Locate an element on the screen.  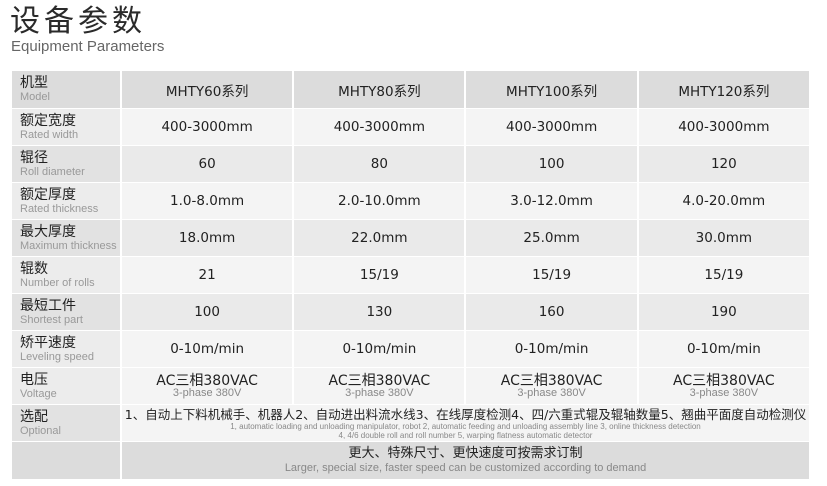
label-cn: 辊数 is located at coordinates (34, 268).